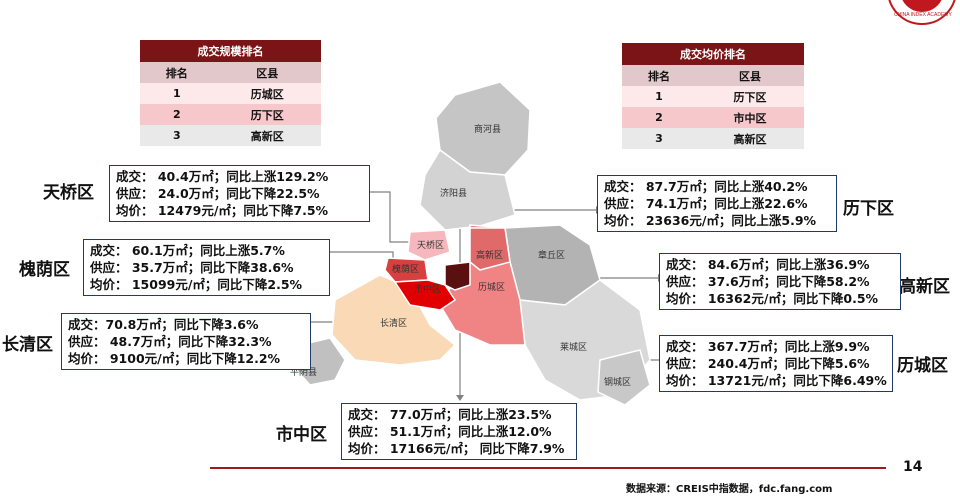 This screenshot has height=496, width=960. What do you see at coordinates (573, 347) in the screenshot?
I see `label-laicheng: 莱城区` at bounding box center [573, 347].